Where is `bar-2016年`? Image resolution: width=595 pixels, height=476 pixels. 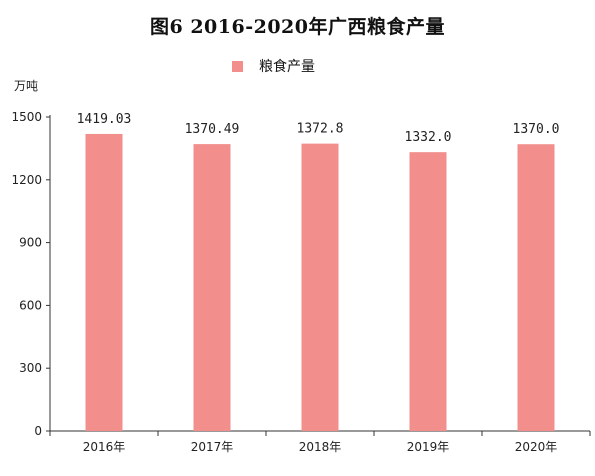
bar-2016年 is located at coordinates (104, 282).